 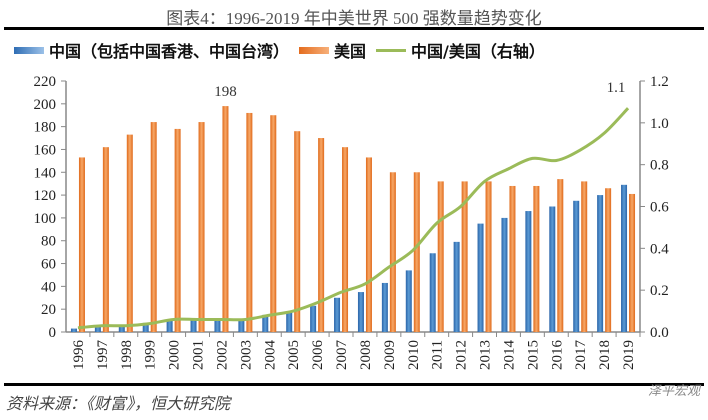 I want to click on legend-swatch-ratio, so click(x=391, y=50).